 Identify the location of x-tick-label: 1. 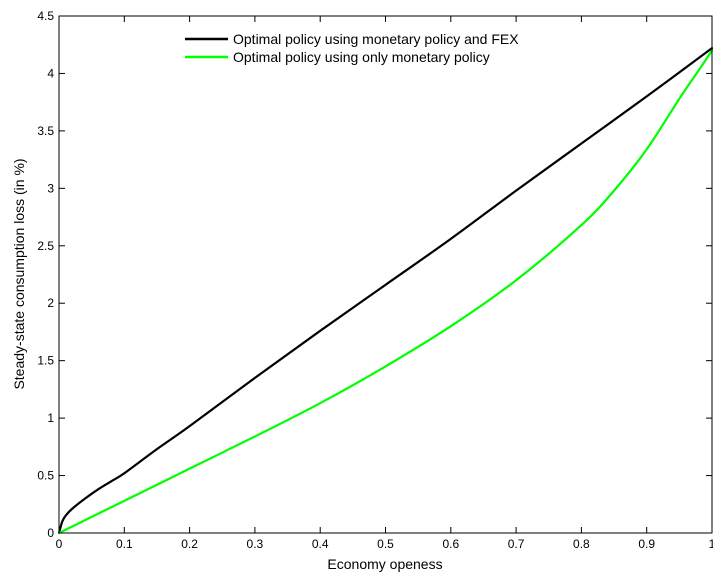
(711, 544).